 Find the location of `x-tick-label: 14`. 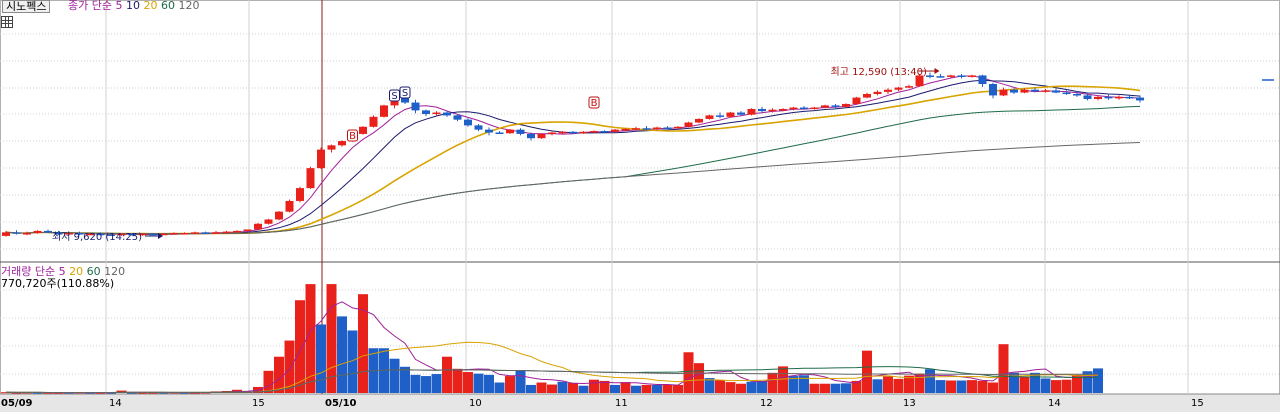

x-tick-label: 14 is located at coordinates (115, 403).